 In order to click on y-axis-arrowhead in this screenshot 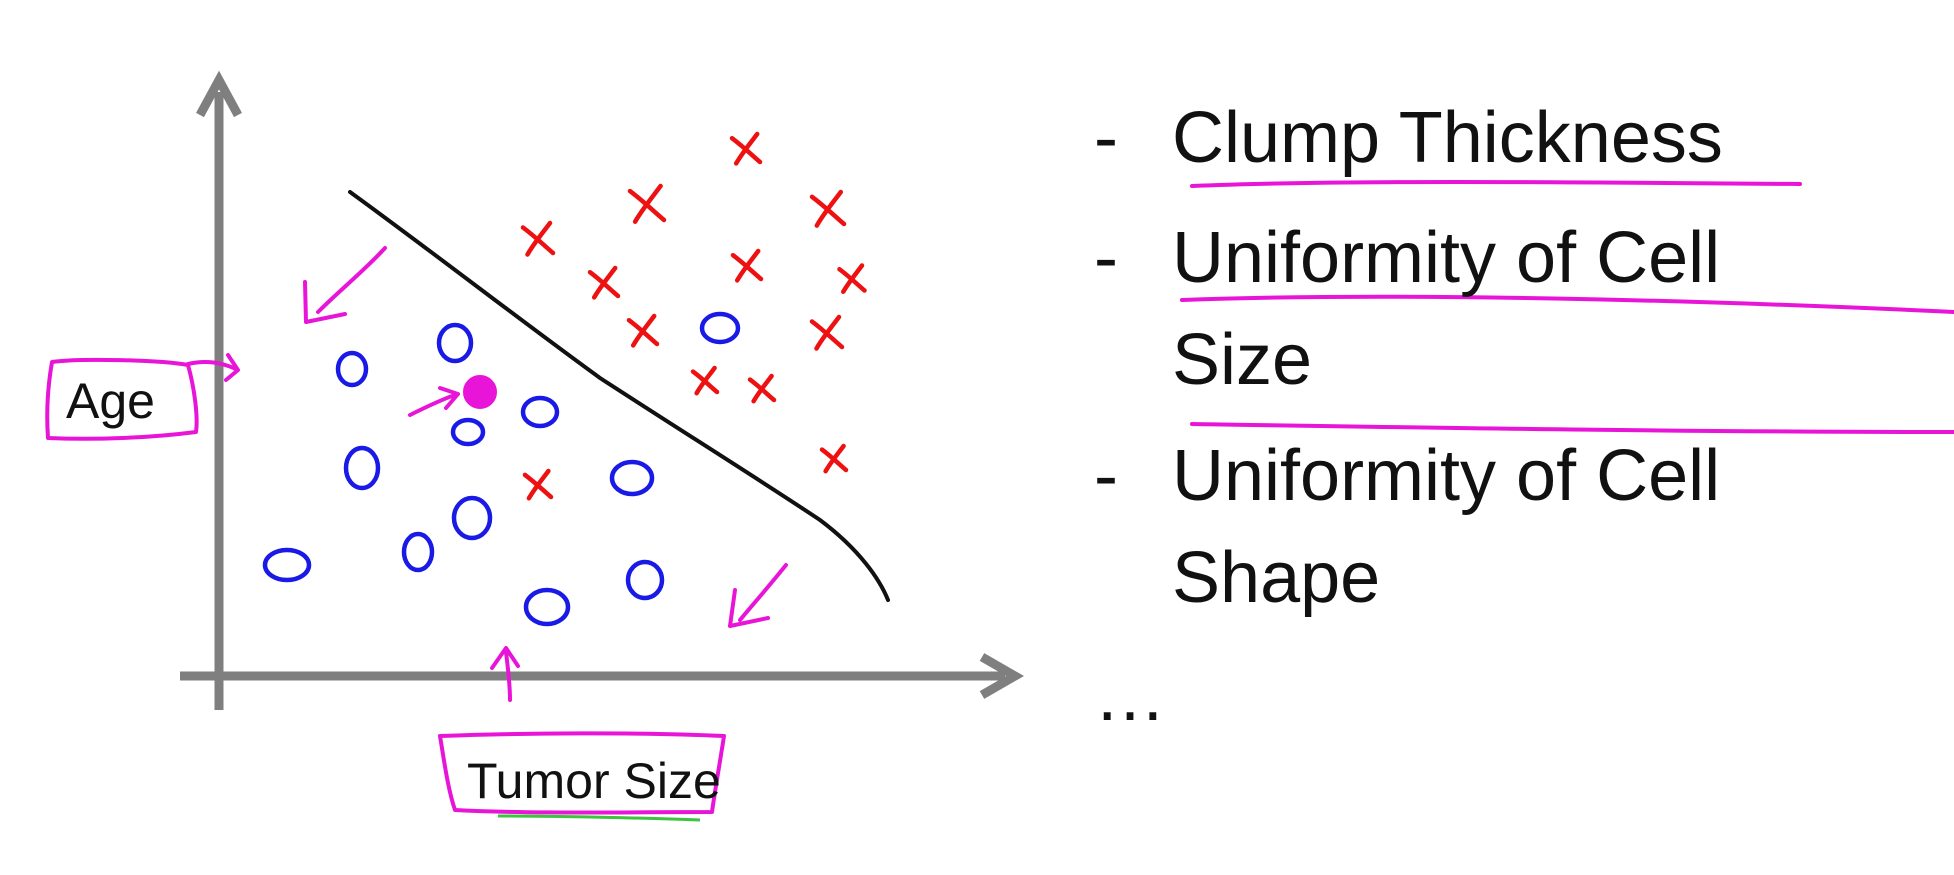, I will do `click(219, 94)`.